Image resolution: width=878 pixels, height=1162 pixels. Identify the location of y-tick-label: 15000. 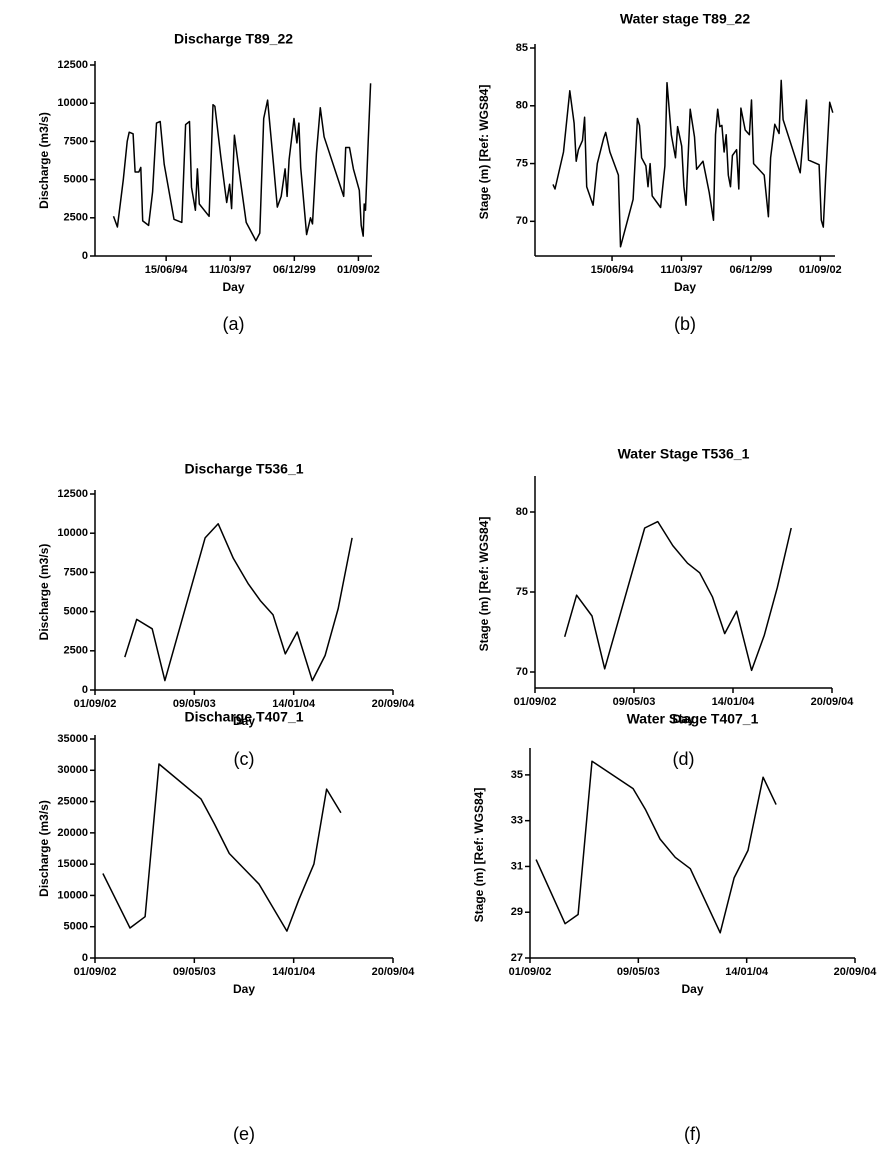
(72, 864).